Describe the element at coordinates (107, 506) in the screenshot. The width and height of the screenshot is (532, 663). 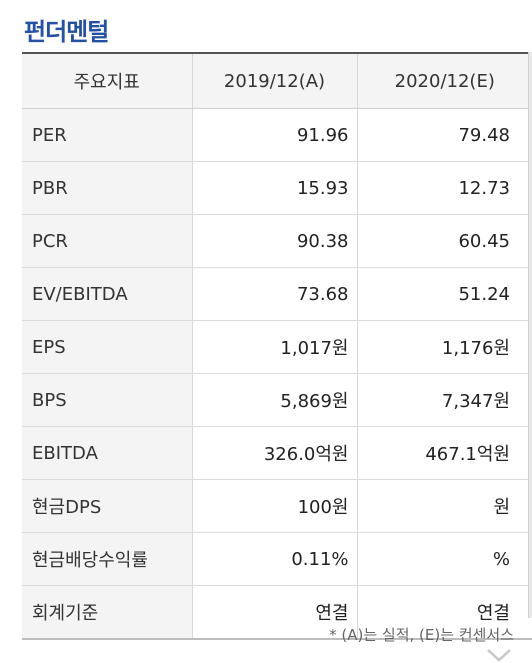
I see `row-label: 현금DPS` at that location.